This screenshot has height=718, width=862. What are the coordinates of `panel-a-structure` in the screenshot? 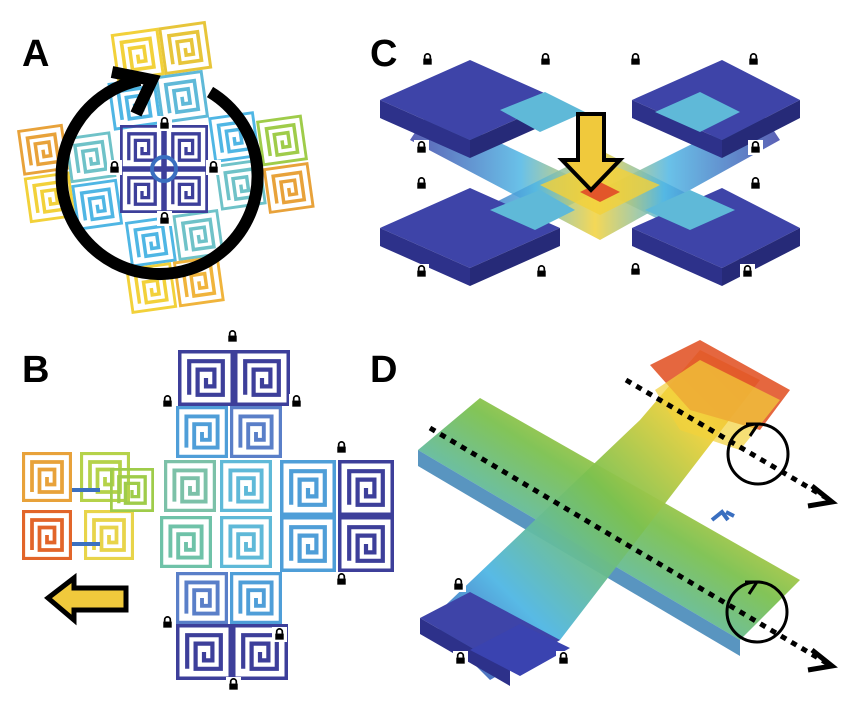 It's located at (166, 167).